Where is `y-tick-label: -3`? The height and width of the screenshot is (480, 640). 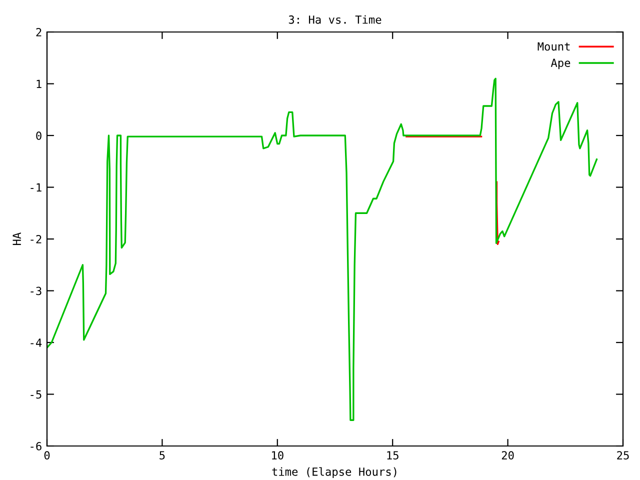
y-tick-label: -3 is located at coordinates (36, 291).